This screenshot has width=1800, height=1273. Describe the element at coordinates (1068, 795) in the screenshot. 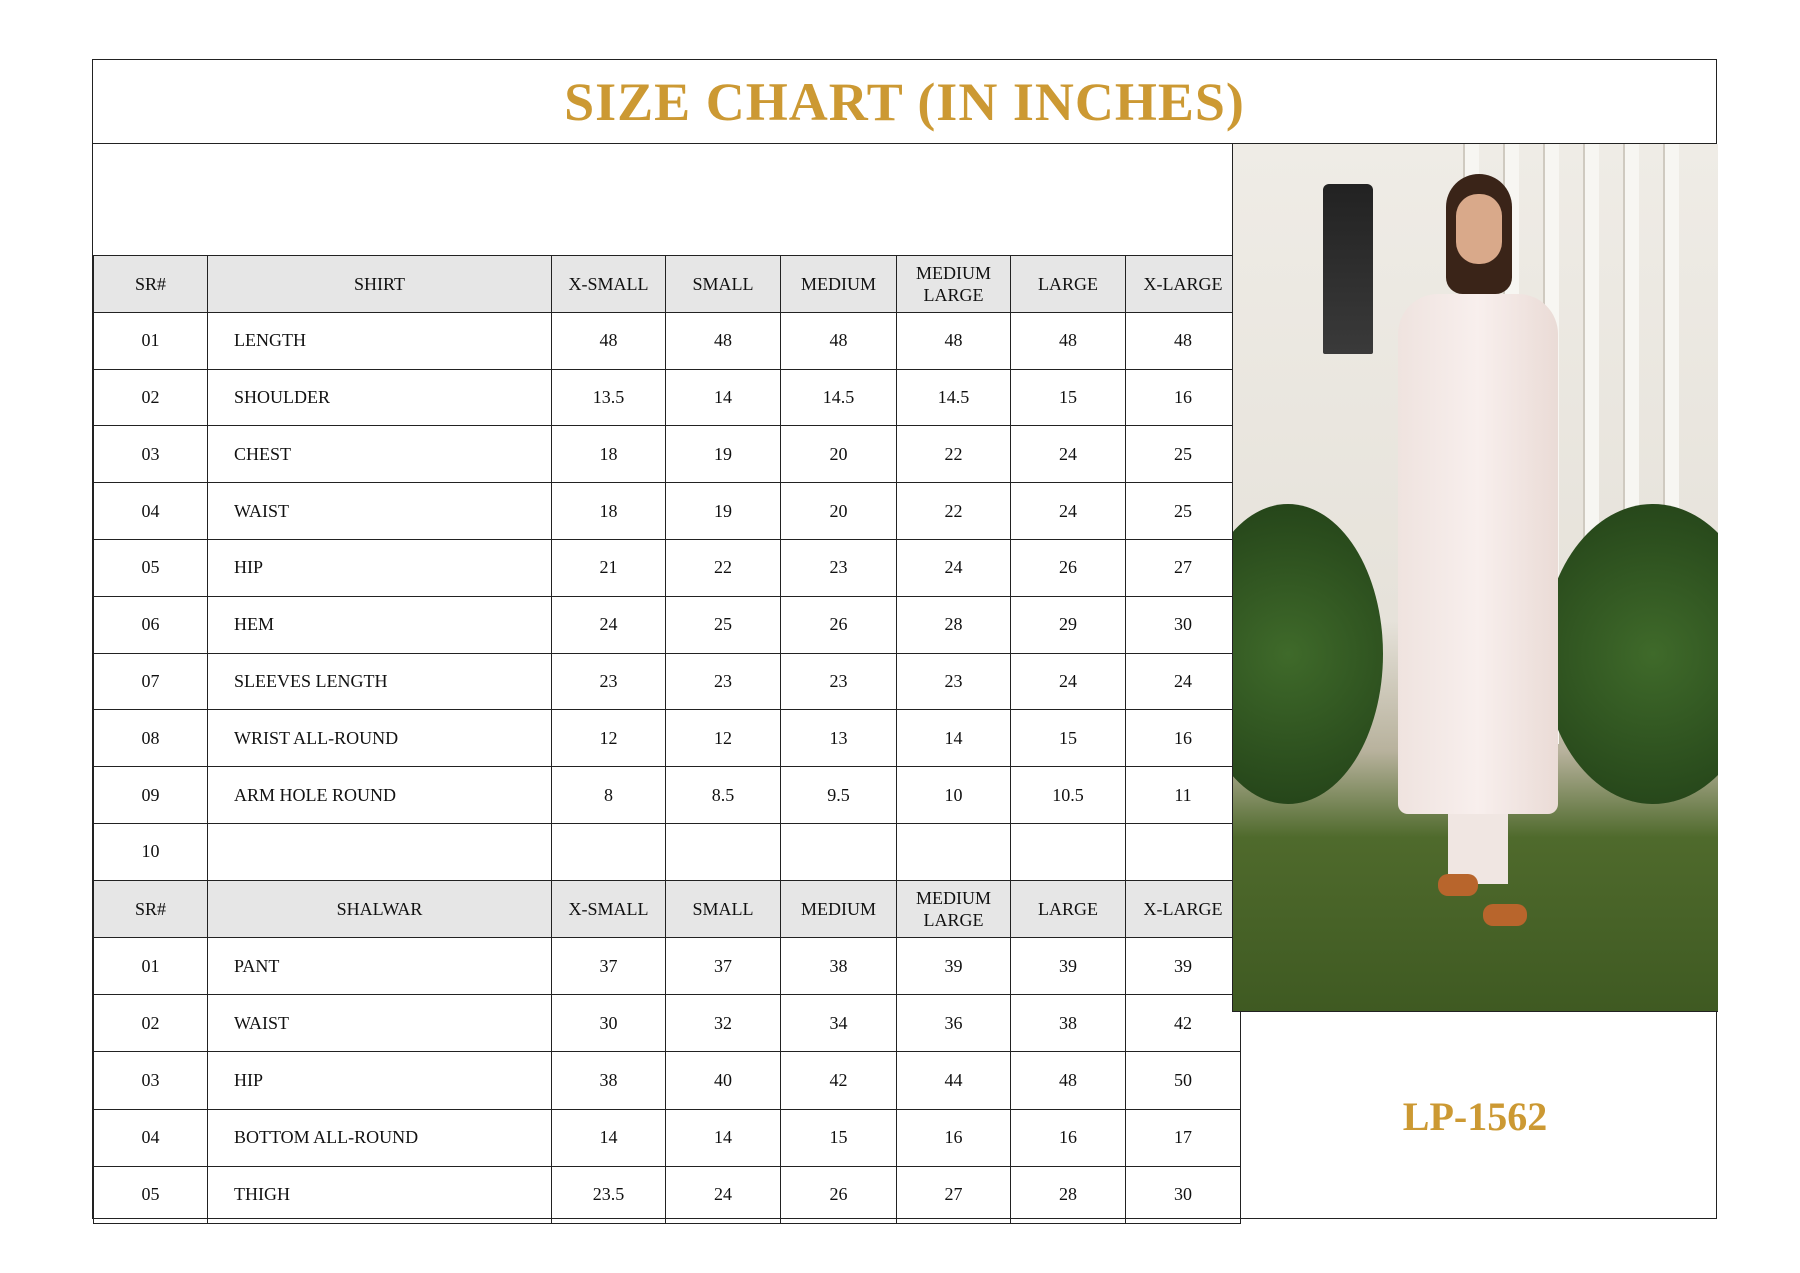

I see `measurement-value: 10.5` at that location.